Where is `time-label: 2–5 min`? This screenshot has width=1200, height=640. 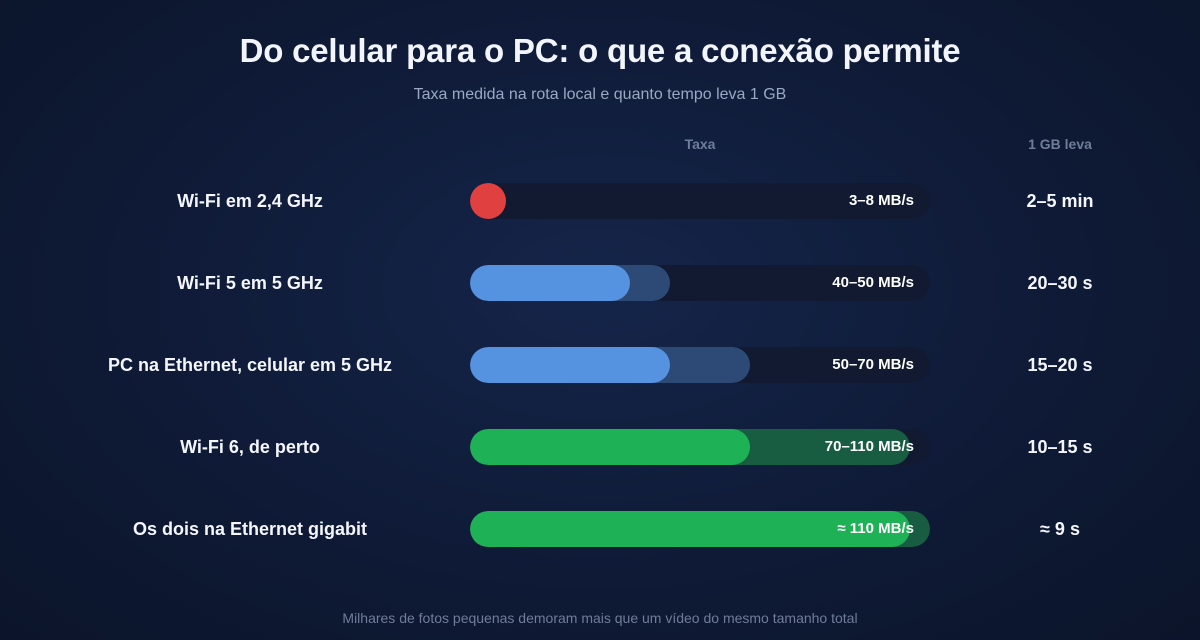
time-label: 2–5 min is located at coordinates (1060, 201).